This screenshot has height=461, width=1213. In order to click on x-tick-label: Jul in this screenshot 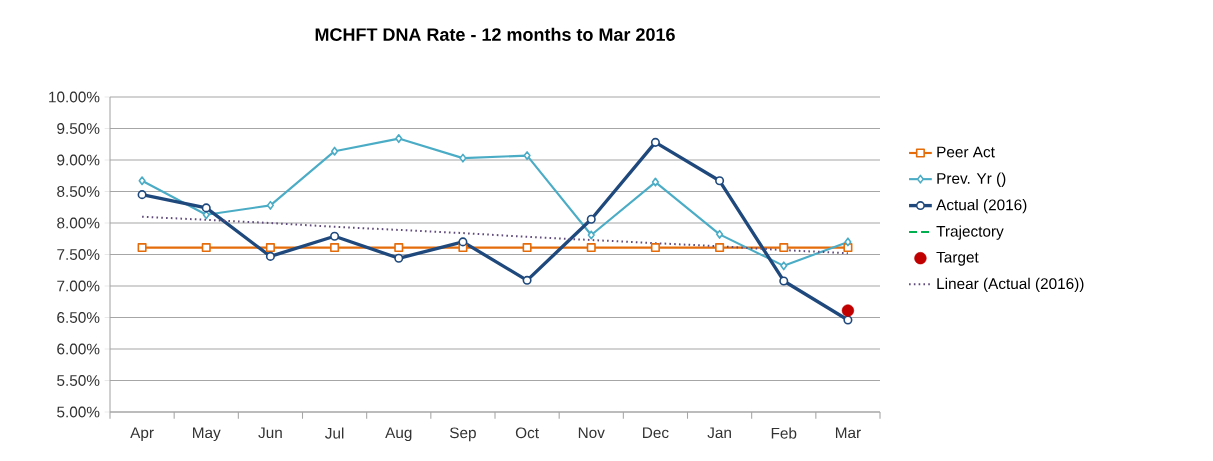, I will do `click(334, 433)`.